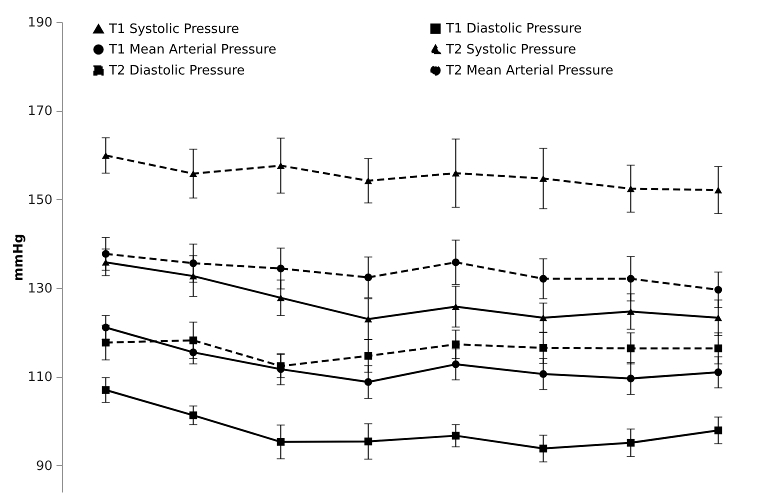 The height and width of the screenshot is (499, 772). Describe the element at coordinates (40, 289) in the screenshot. I see `y-tick-label: 130` at that location.